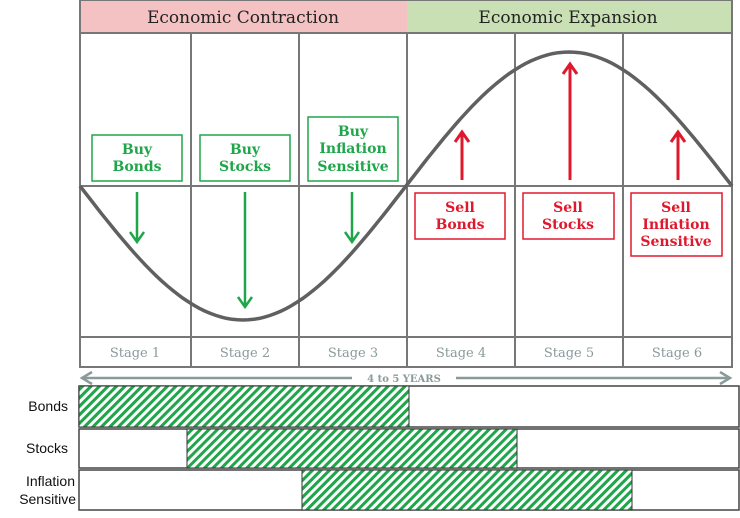 The image size is (740, 518). What do you see at coordinates (136, 167) in the screenshot?
I see `buy-label: Bonds` at bounding box center [136, 167].